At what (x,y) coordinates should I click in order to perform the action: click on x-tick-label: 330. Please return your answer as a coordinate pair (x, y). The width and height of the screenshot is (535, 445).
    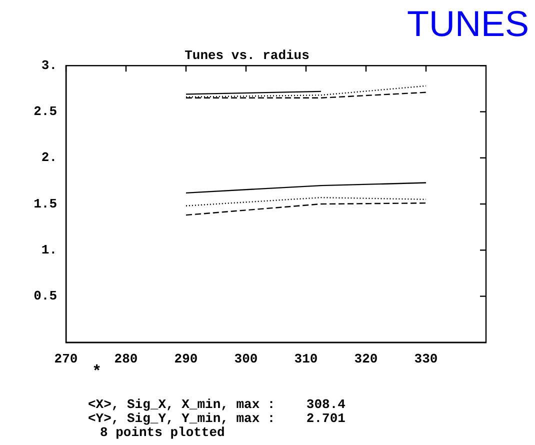
    Looking at the image, I should click on (426, 358).